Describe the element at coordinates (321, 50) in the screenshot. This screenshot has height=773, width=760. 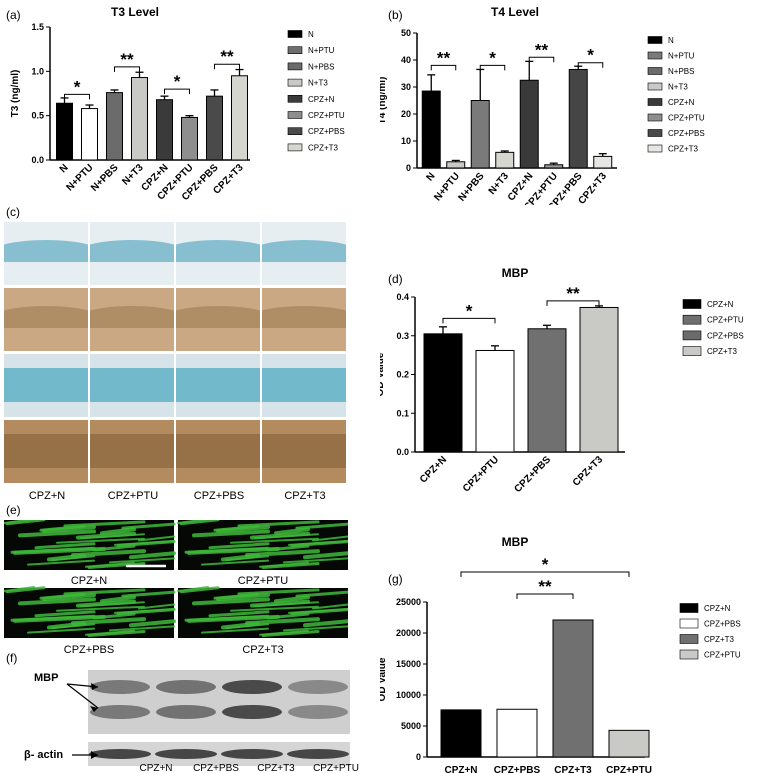
I see `legend-label: N+PTU` at that location.